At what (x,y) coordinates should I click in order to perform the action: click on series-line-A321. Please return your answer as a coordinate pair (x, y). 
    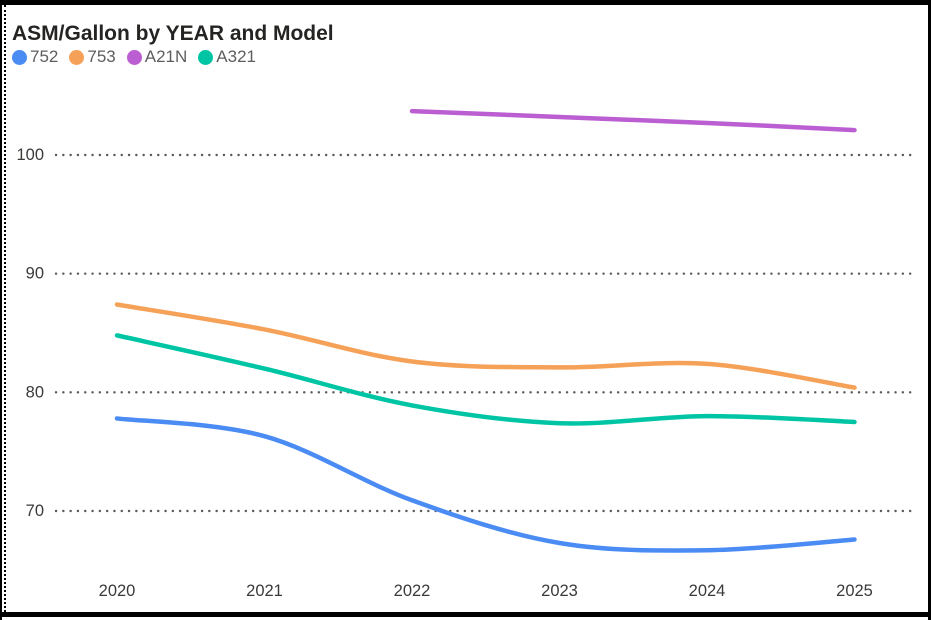
    Looking at the image, I should click on (485, 379).